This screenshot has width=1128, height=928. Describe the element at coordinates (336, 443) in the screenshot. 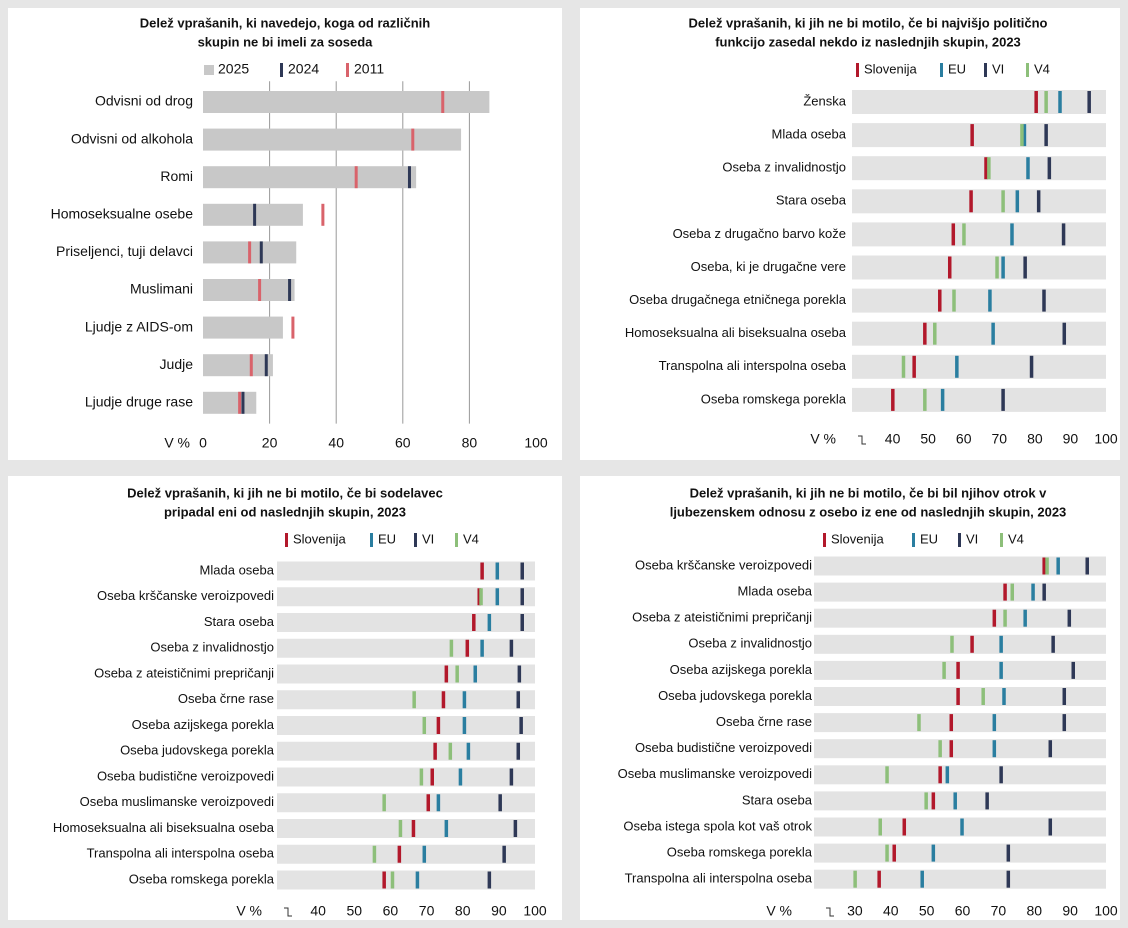

I see `x-tick-label: 40` at that location.